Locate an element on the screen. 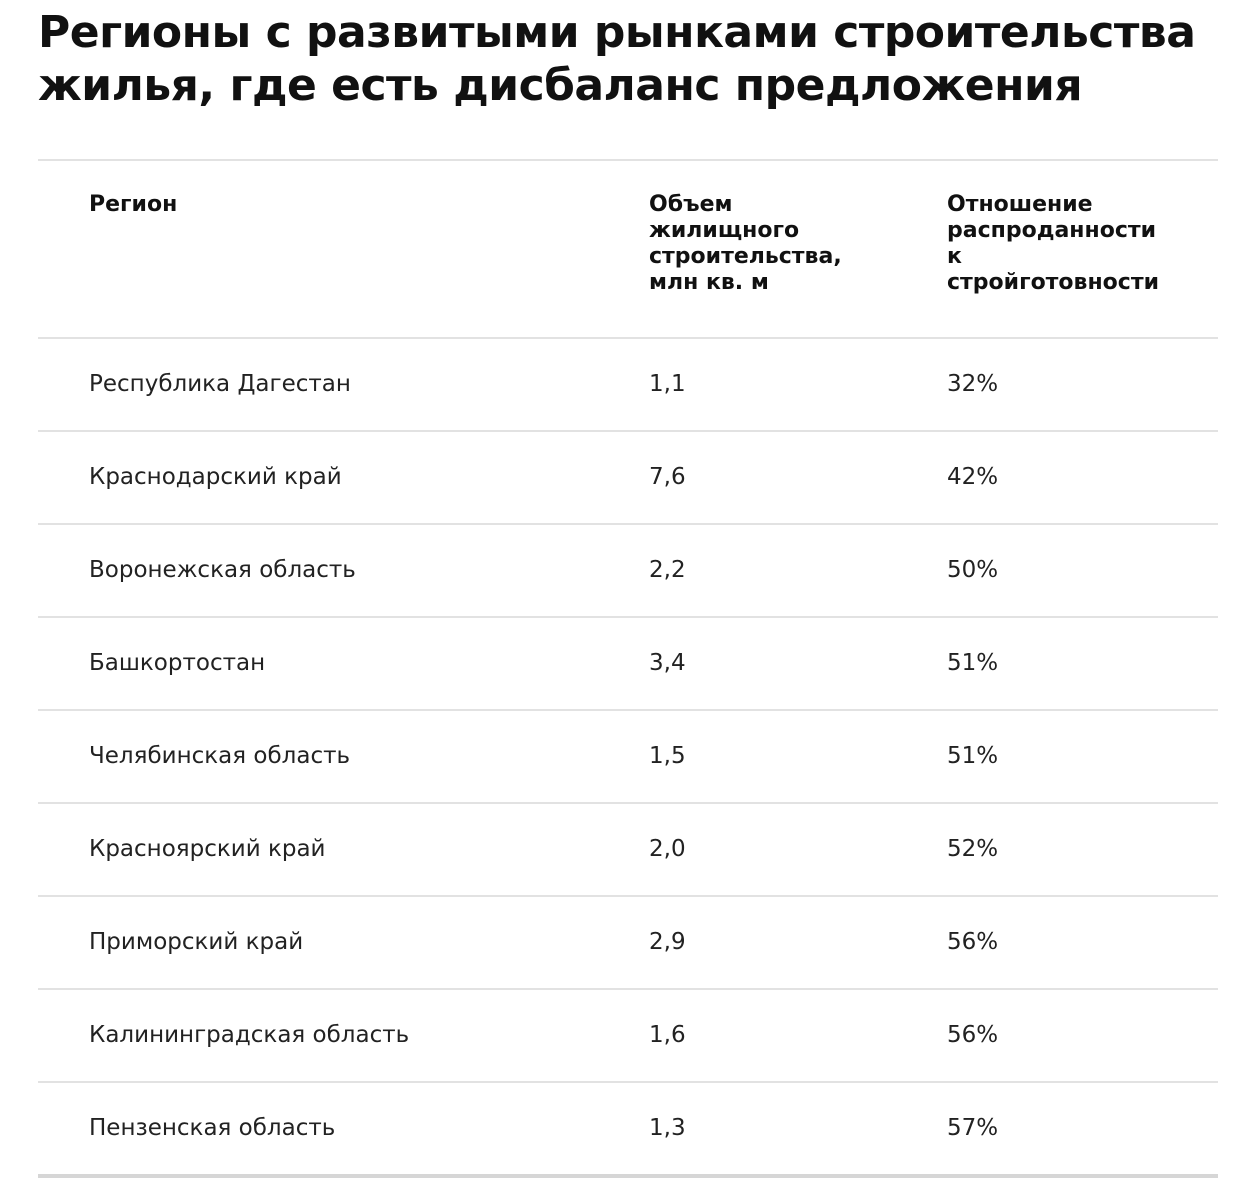 This screenshot has height=1194, width=1254. table-row: Красноярский край 2,0 52% is located at coordinates (628, 850).